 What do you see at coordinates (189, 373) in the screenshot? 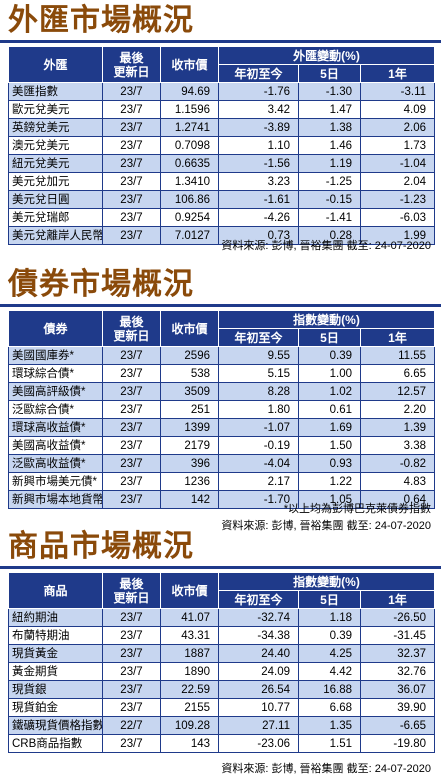
I see `row-price: 538` at bounding box center [189, 373].